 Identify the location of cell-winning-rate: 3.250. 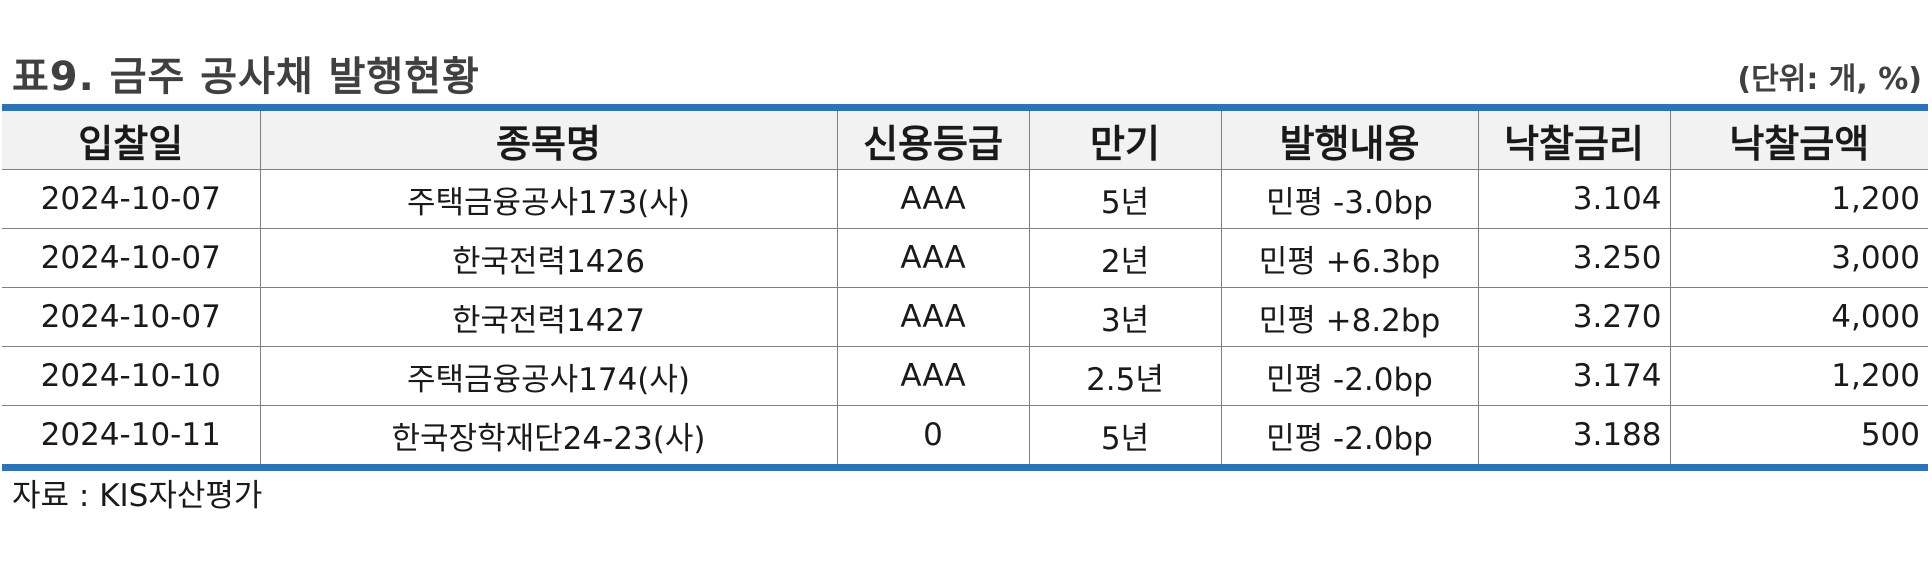
(1573, 258).